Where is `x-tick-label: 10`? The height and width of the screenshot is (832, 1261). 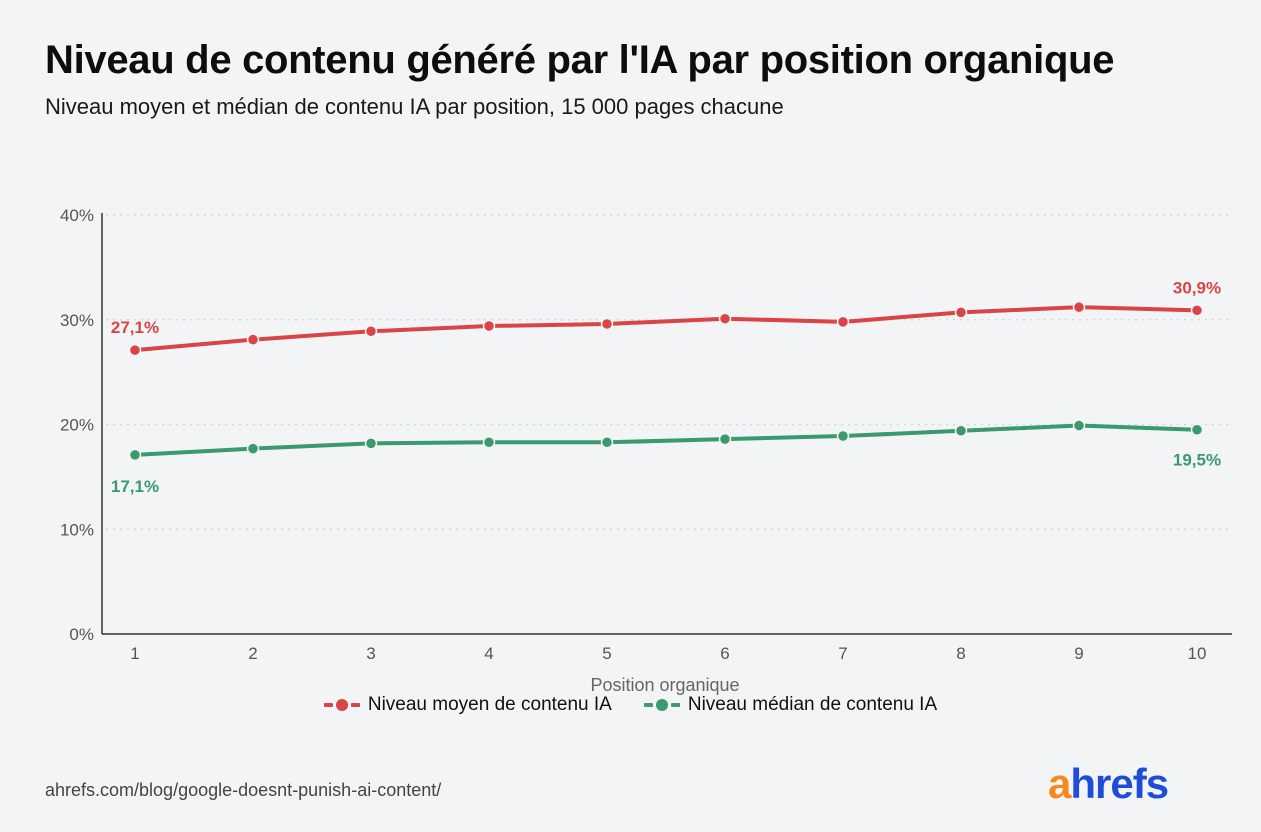 x-tick-label: 10 is located at coordinates (1197, 653).